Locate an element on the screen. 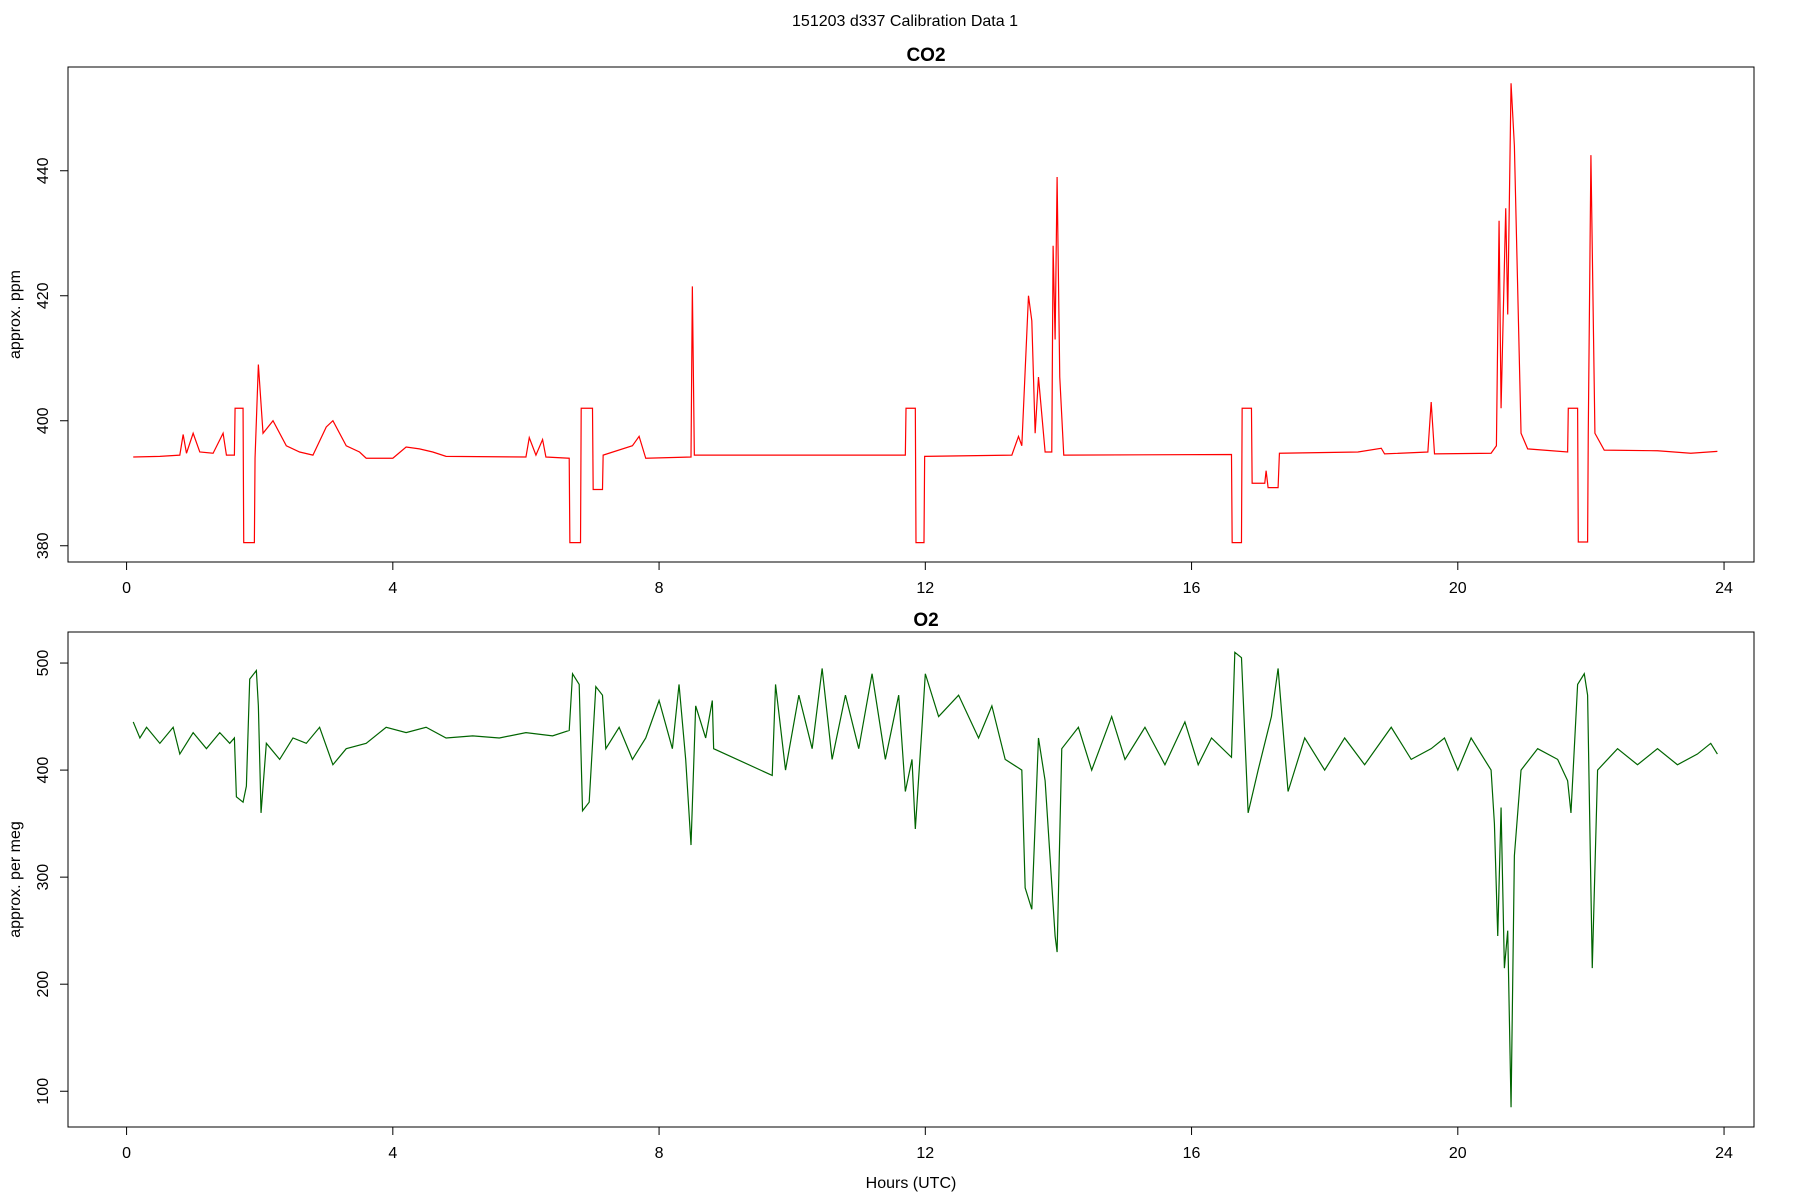 Image resolution: width=1800 pixels, height=1200 pixels. y-tick-label: 420 is located at coordinates (43, 295).